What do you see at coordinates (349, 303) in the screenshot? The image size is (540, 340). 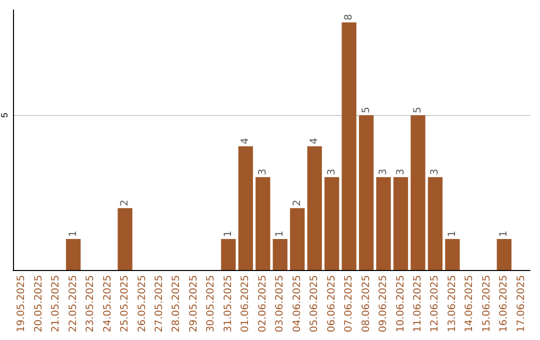 I see `x-tick-label: 07.06.2025` at bounding box center [349, 303].